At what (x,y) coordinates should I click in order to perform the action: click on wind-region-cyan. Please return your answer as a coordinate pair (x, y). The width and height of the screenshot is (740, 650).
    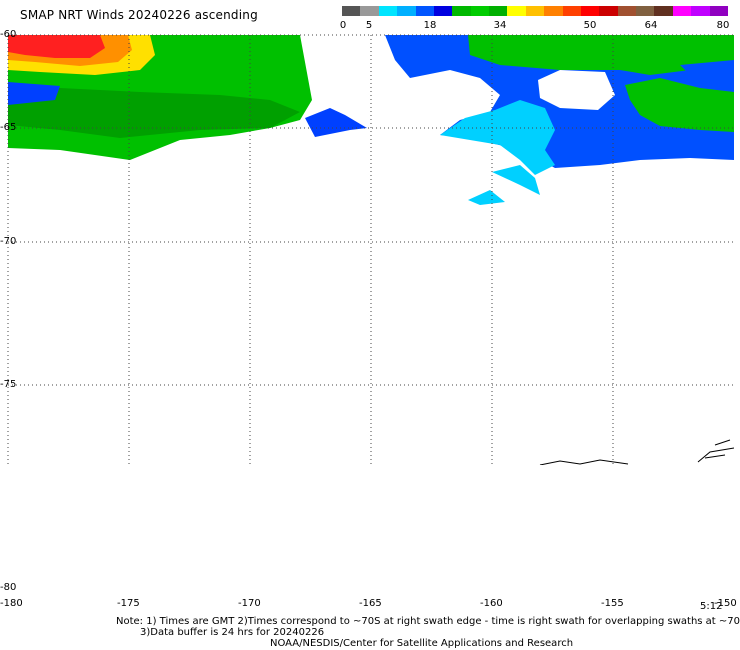
    Looking at the image, I should click on (497, 137).